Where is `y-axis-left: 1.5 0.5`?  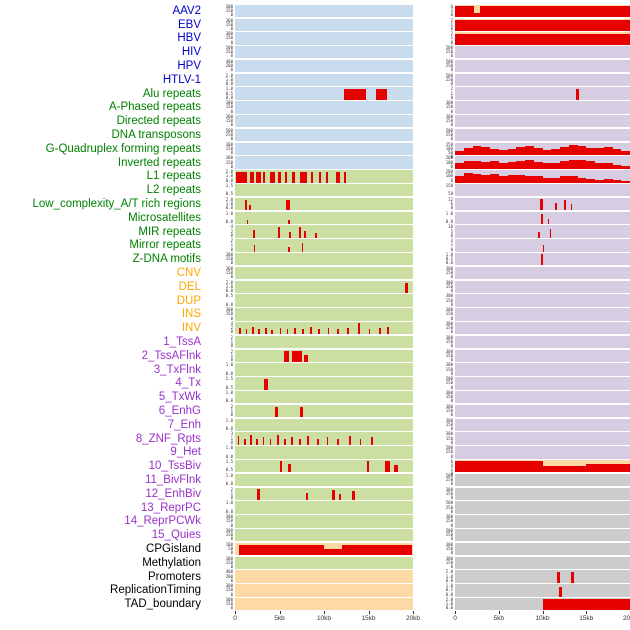 y-axis-left: 1.5 0.5 is located at coordinates (220, 466).